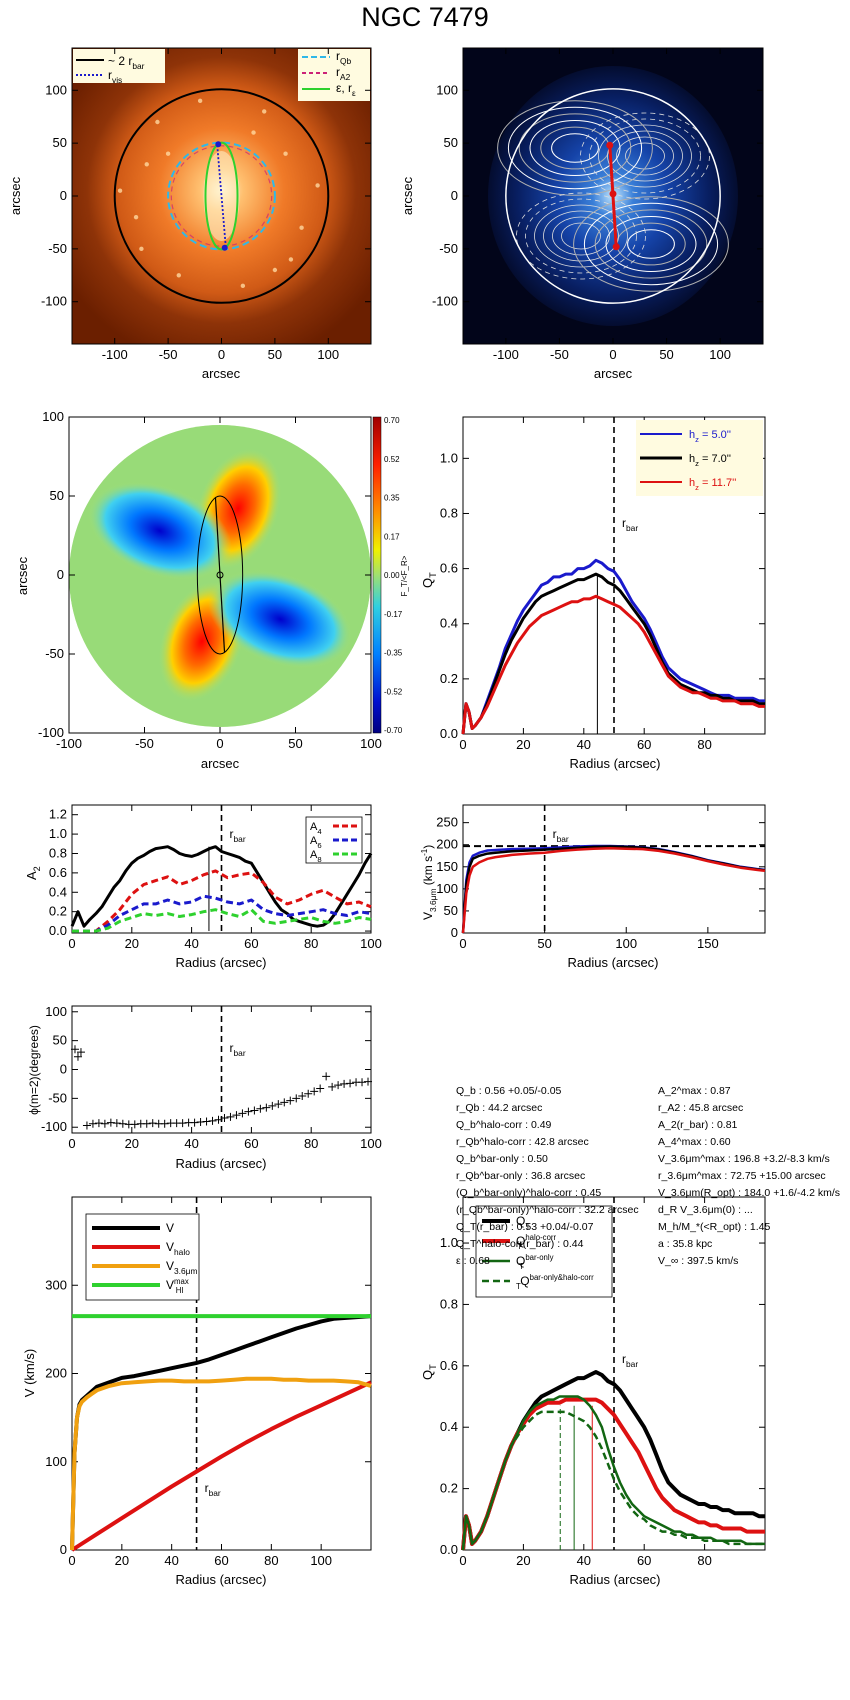 The height and width of the screenshot is (1700, 850). Describe the element at coordinates (744, 1159) in the screenshot. I see `param-right-line: V_3.6μm^max : 196.8 +3.2/-8.3 km/s` at that location.